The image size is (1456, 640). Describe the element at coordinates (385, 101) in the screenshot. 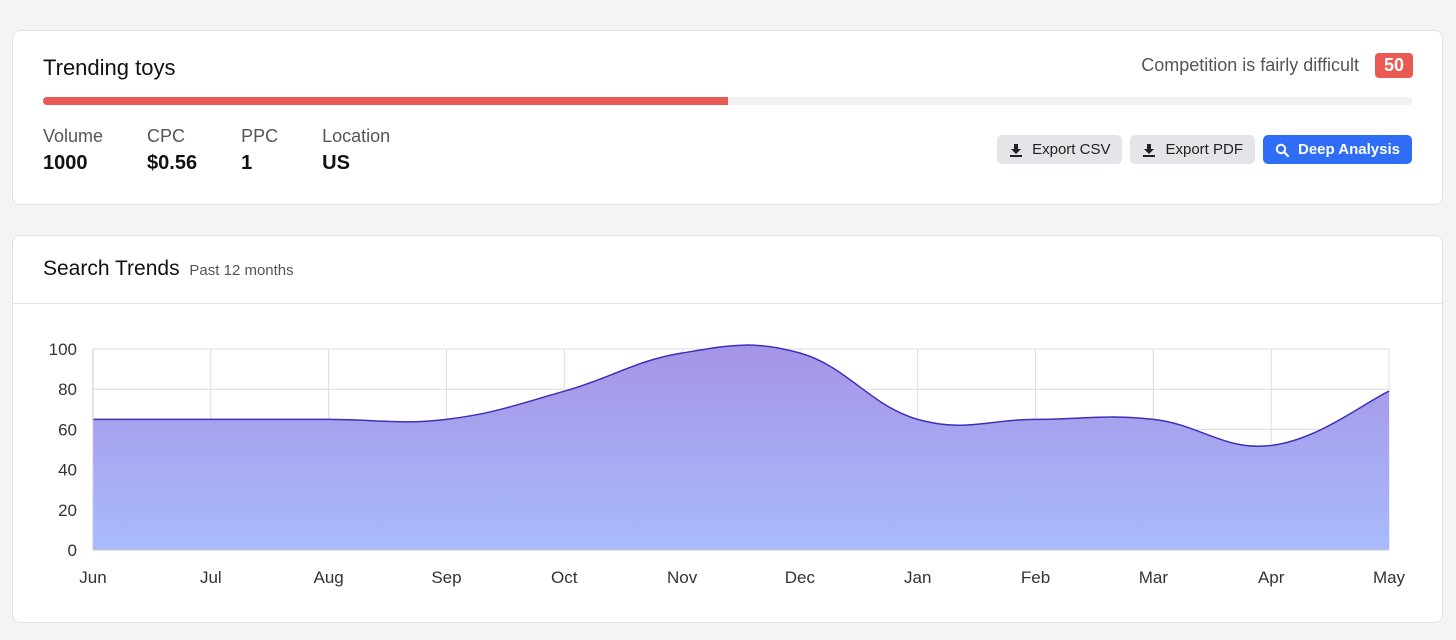

I see `competition-progress-fill` at that location.